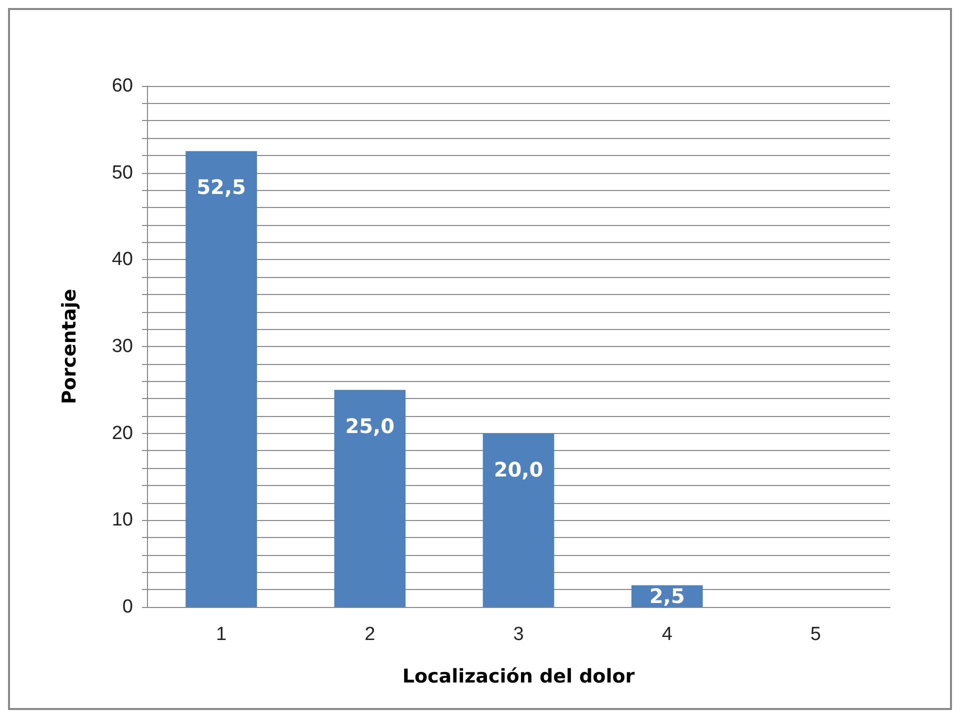 The image size is (960, 717). Describe the element at coordinates (519, 469) in the screenshot. I see `data-label: 20,0` at that location.